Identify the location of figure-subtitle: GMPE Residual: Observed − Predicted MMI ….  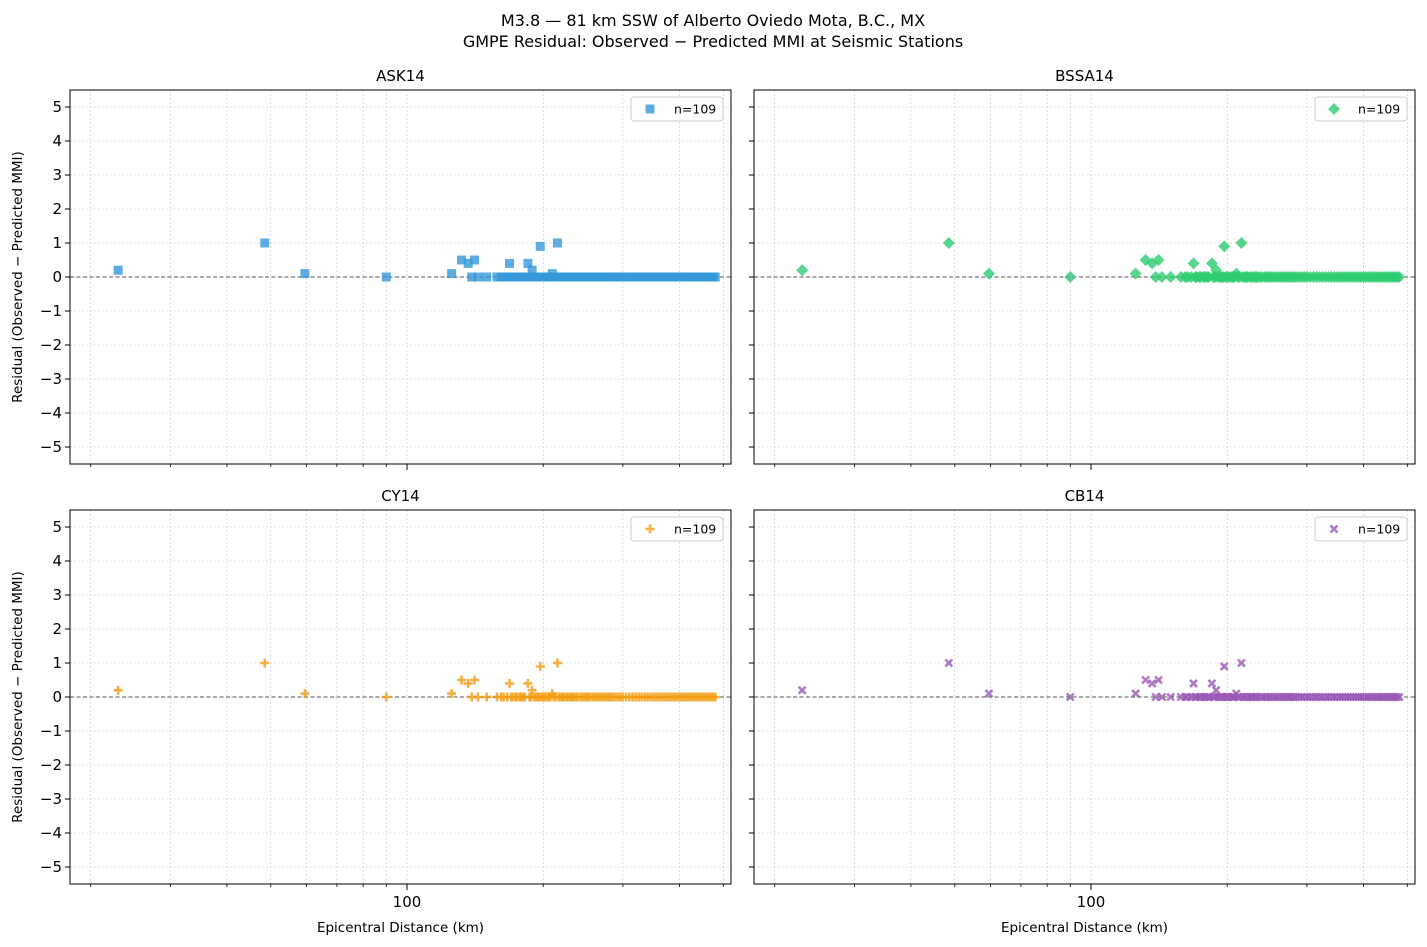
(713, 41).